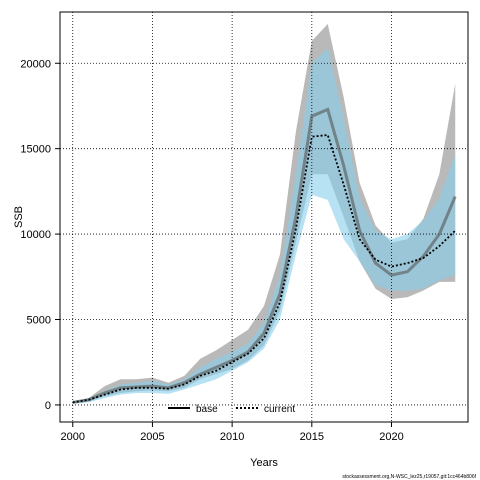 The image size is (480, 480). I want to click on legend-label-base: base, so click(207, 409).